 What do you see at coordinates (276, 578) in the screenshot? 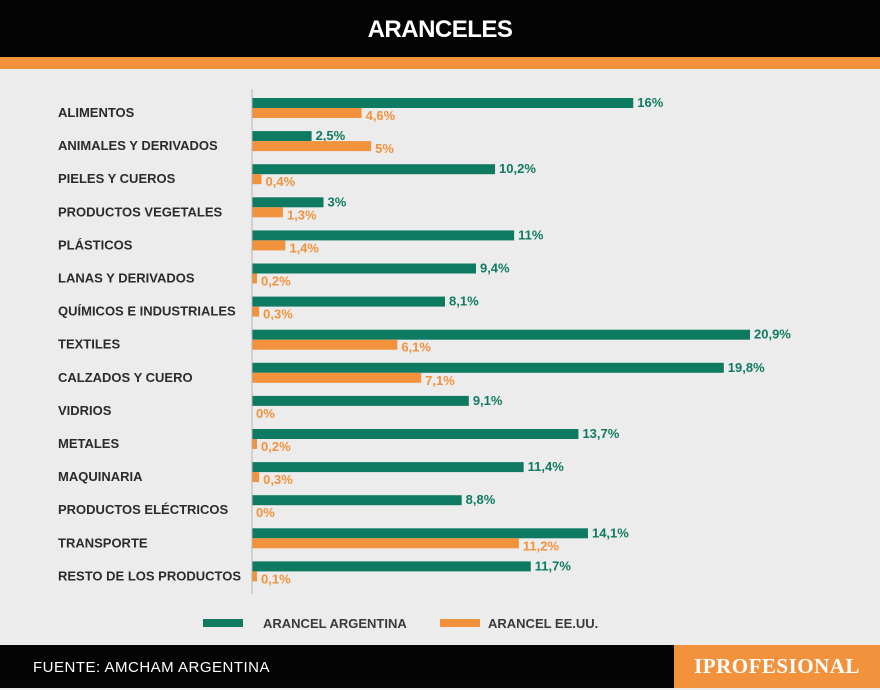
I see `value-label-eeuu: 0,1%` at bounding box center [276, 578].